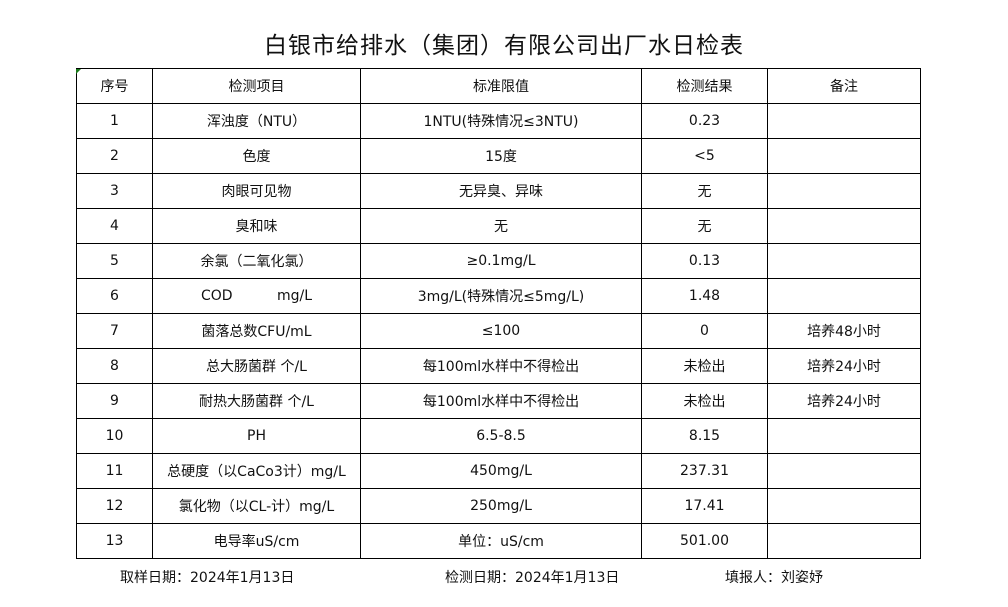 This screenshot has width=1008, height=607. Describe the element at coordinates (704, 471) in the screenshot. I see `table-cell: 237.31` at that location.